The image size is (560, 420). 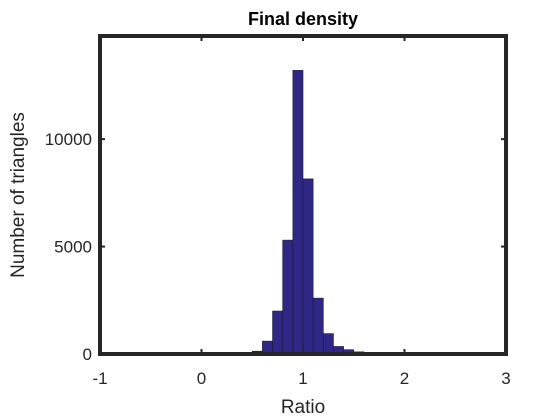 What do you see at coordinates (73, 247) in the screenshot?
I see `y-tick-label: 5000` at bounding box center [73, 247].